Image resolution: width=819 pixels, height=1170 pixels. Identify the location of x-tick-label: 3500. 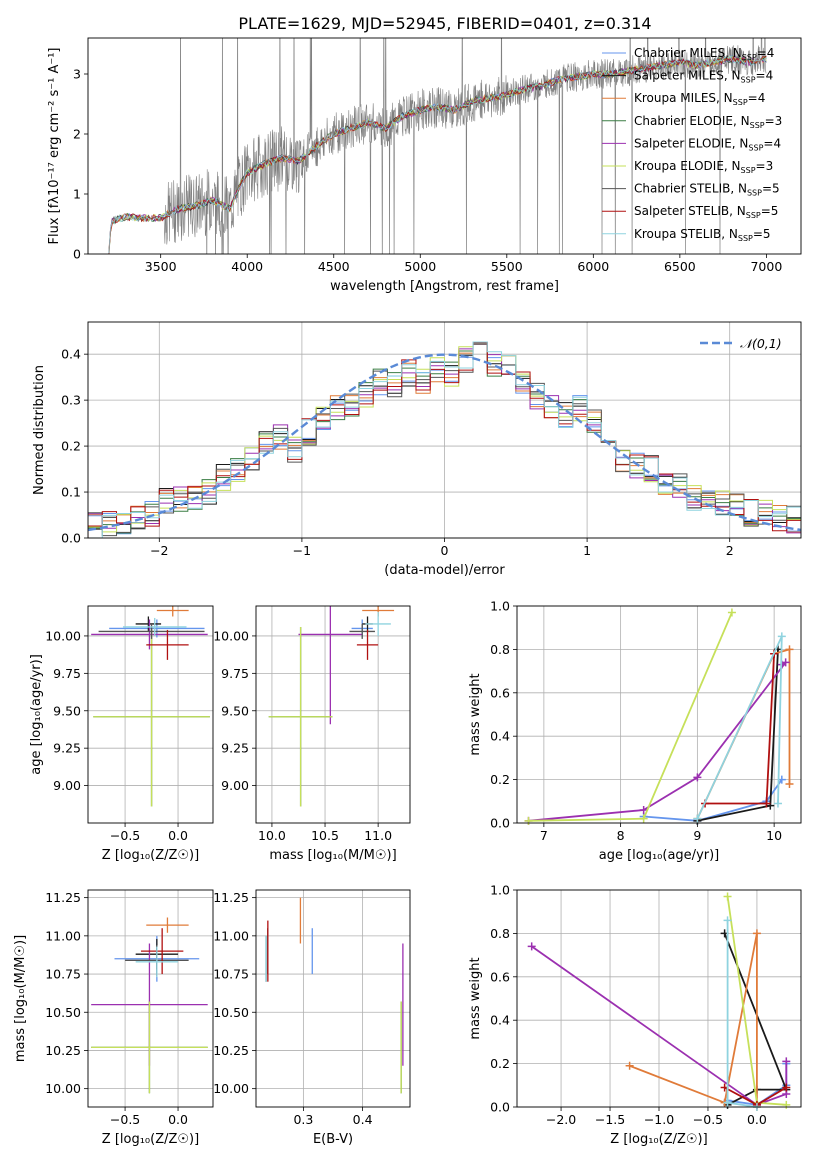
(161, 266).